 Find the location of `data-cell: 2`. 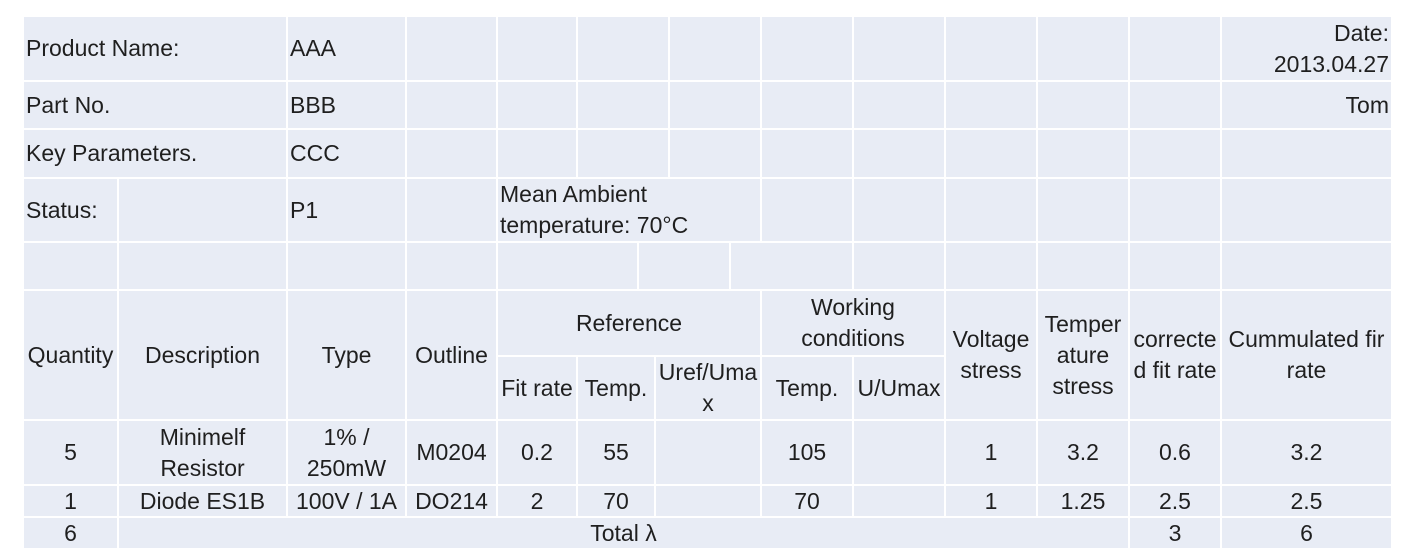

data-cell: 2 is located at coordinates (537, 501).